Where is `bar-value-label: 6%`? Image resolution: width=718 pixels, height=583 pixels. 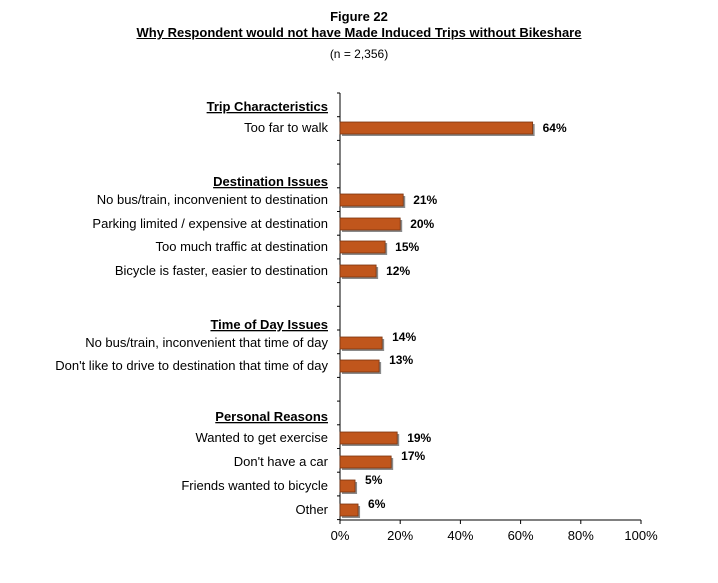 bar-value-label: 6% is located at coordinates (377, 504).